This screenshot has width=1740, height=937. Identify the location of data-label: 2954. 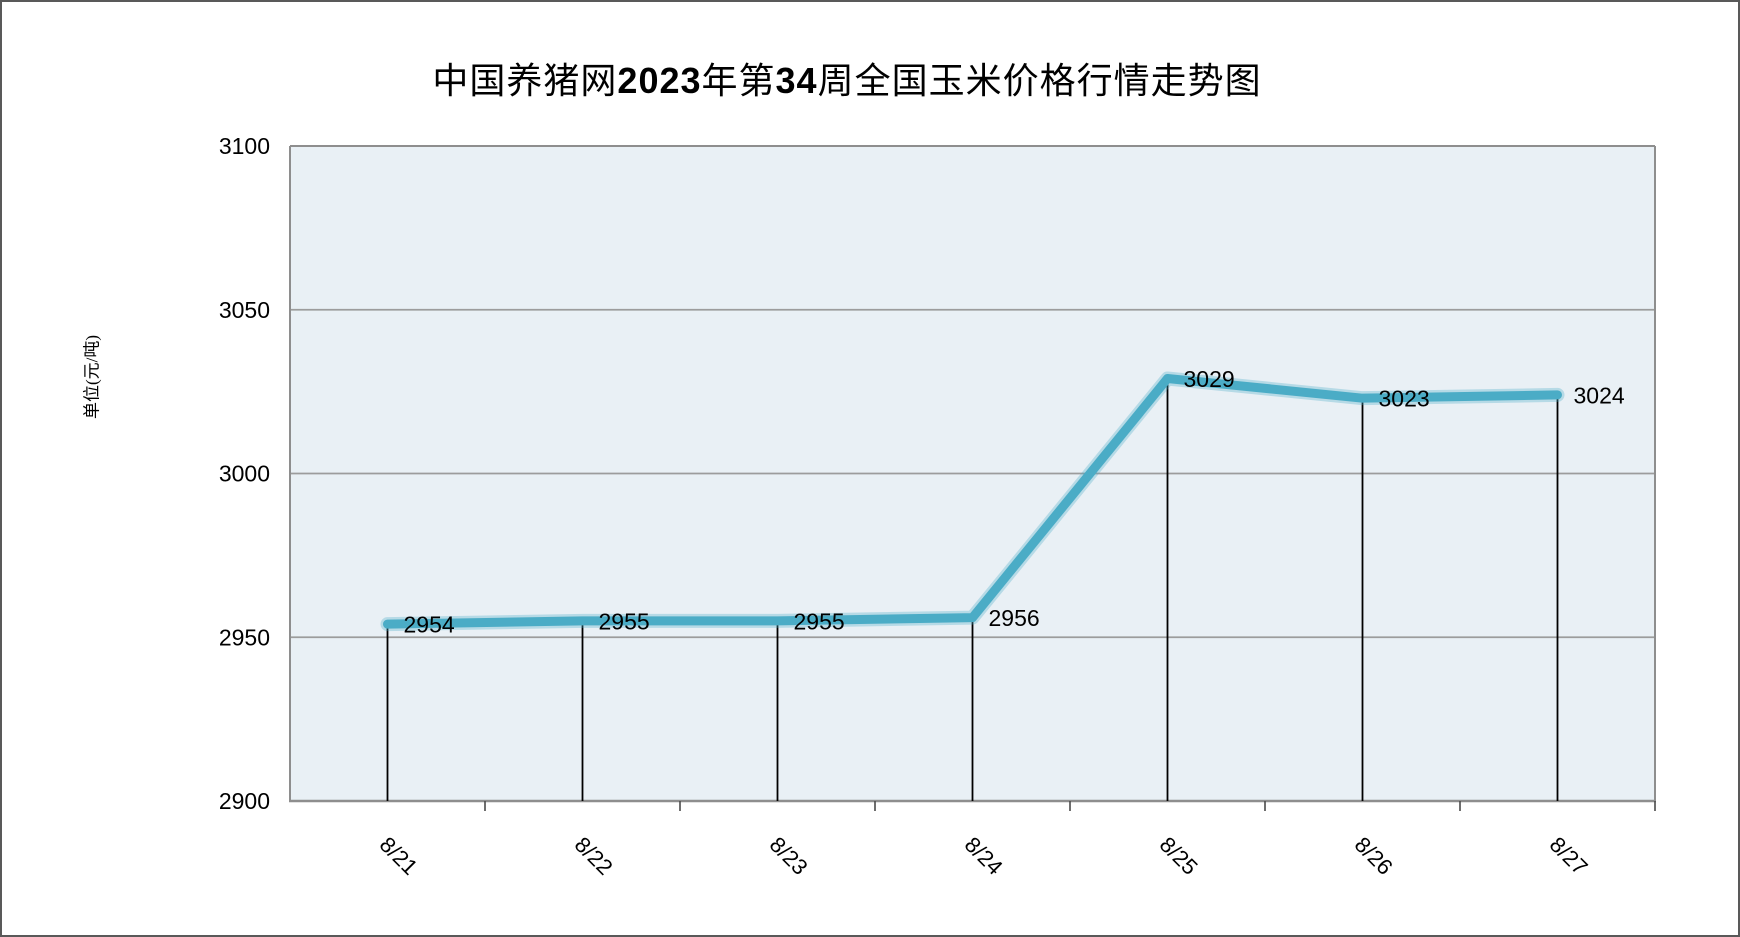
(429, 625).